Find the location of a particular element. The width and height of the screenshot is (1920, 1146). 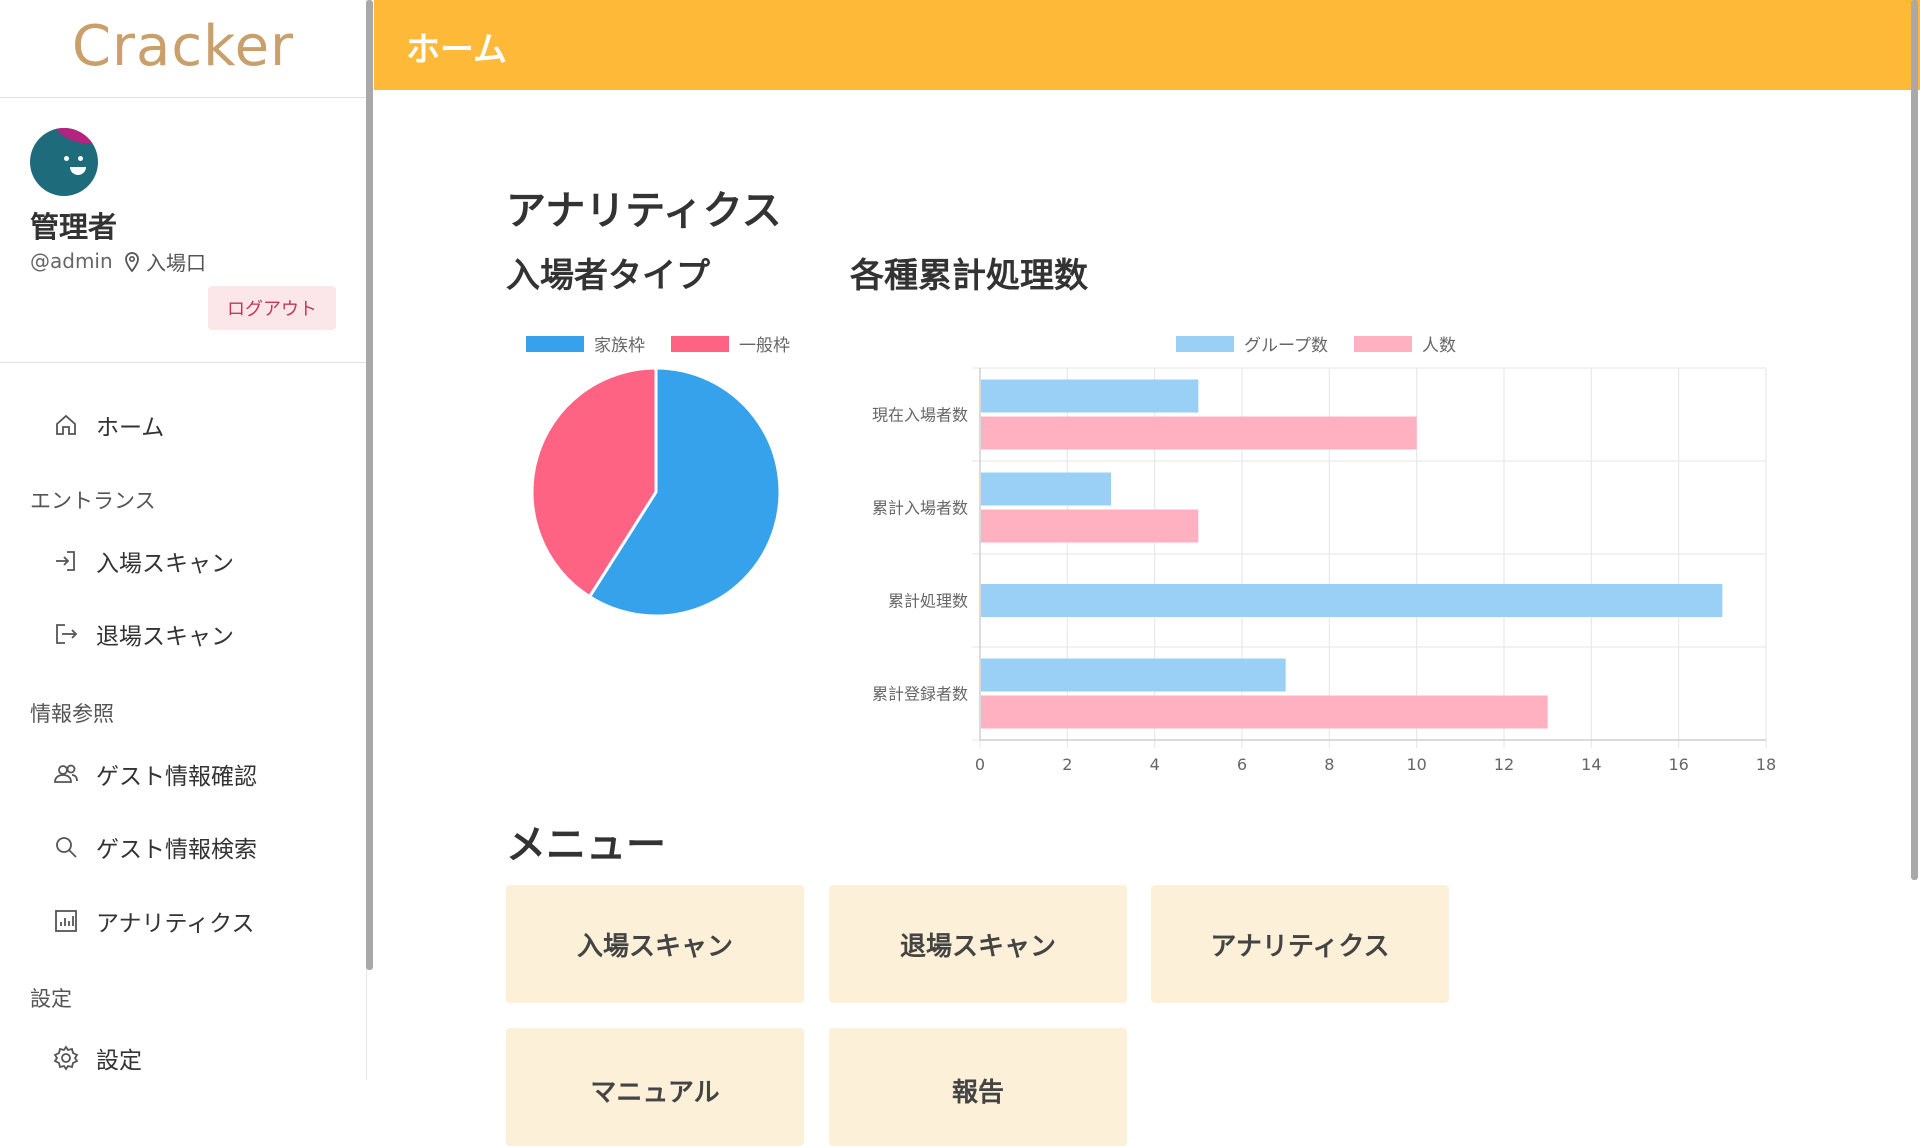

bar-legend-label-groups: グループ数 is located at coordinates (1286, 346).